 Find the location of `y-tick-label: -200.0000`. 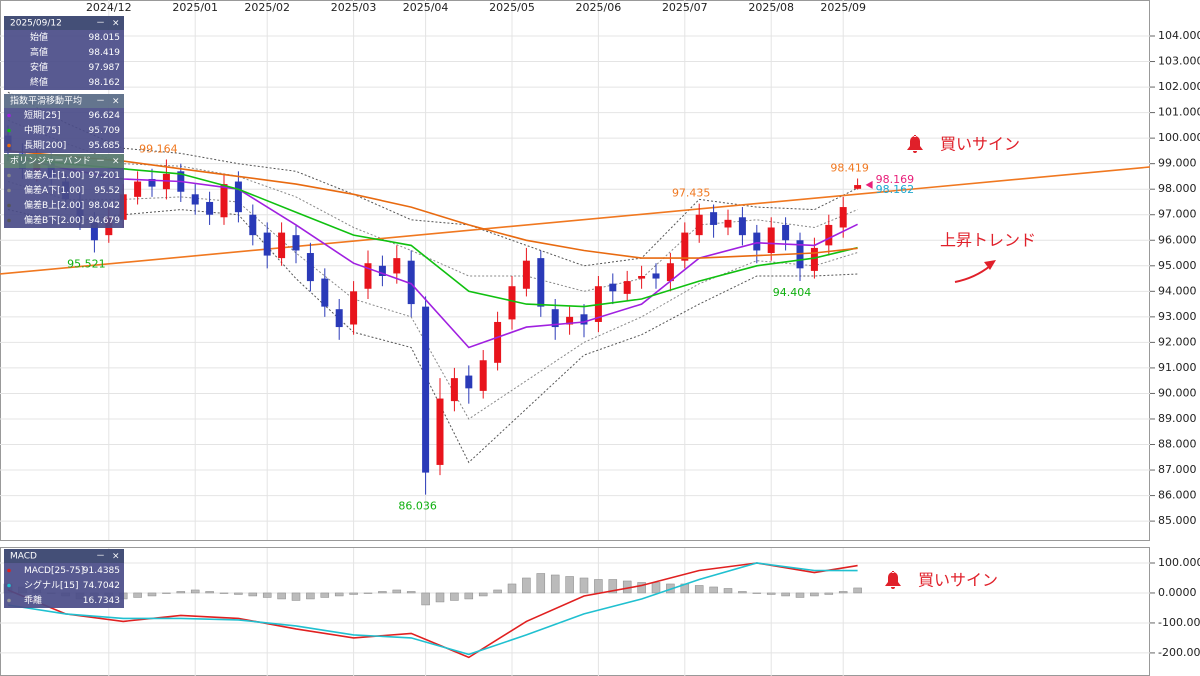

y-tick-label: -200.0000 is located at coordinates (1179, 652).